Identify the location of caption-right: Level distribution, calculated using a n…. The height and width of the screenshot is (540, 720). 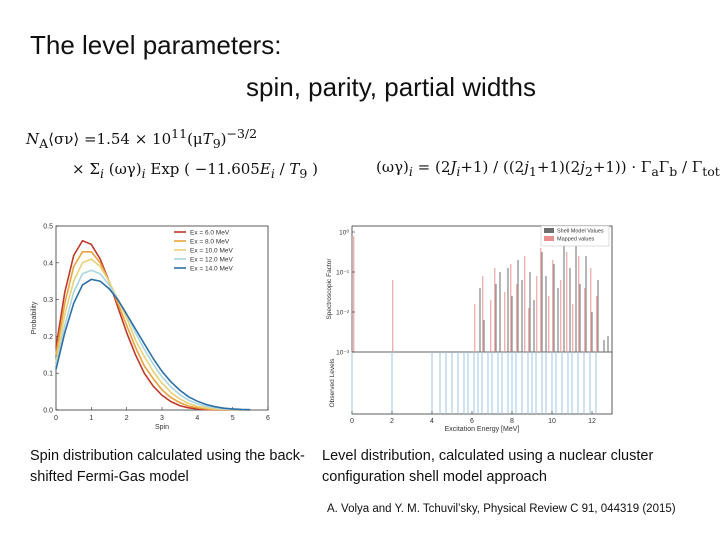
(488, 466).